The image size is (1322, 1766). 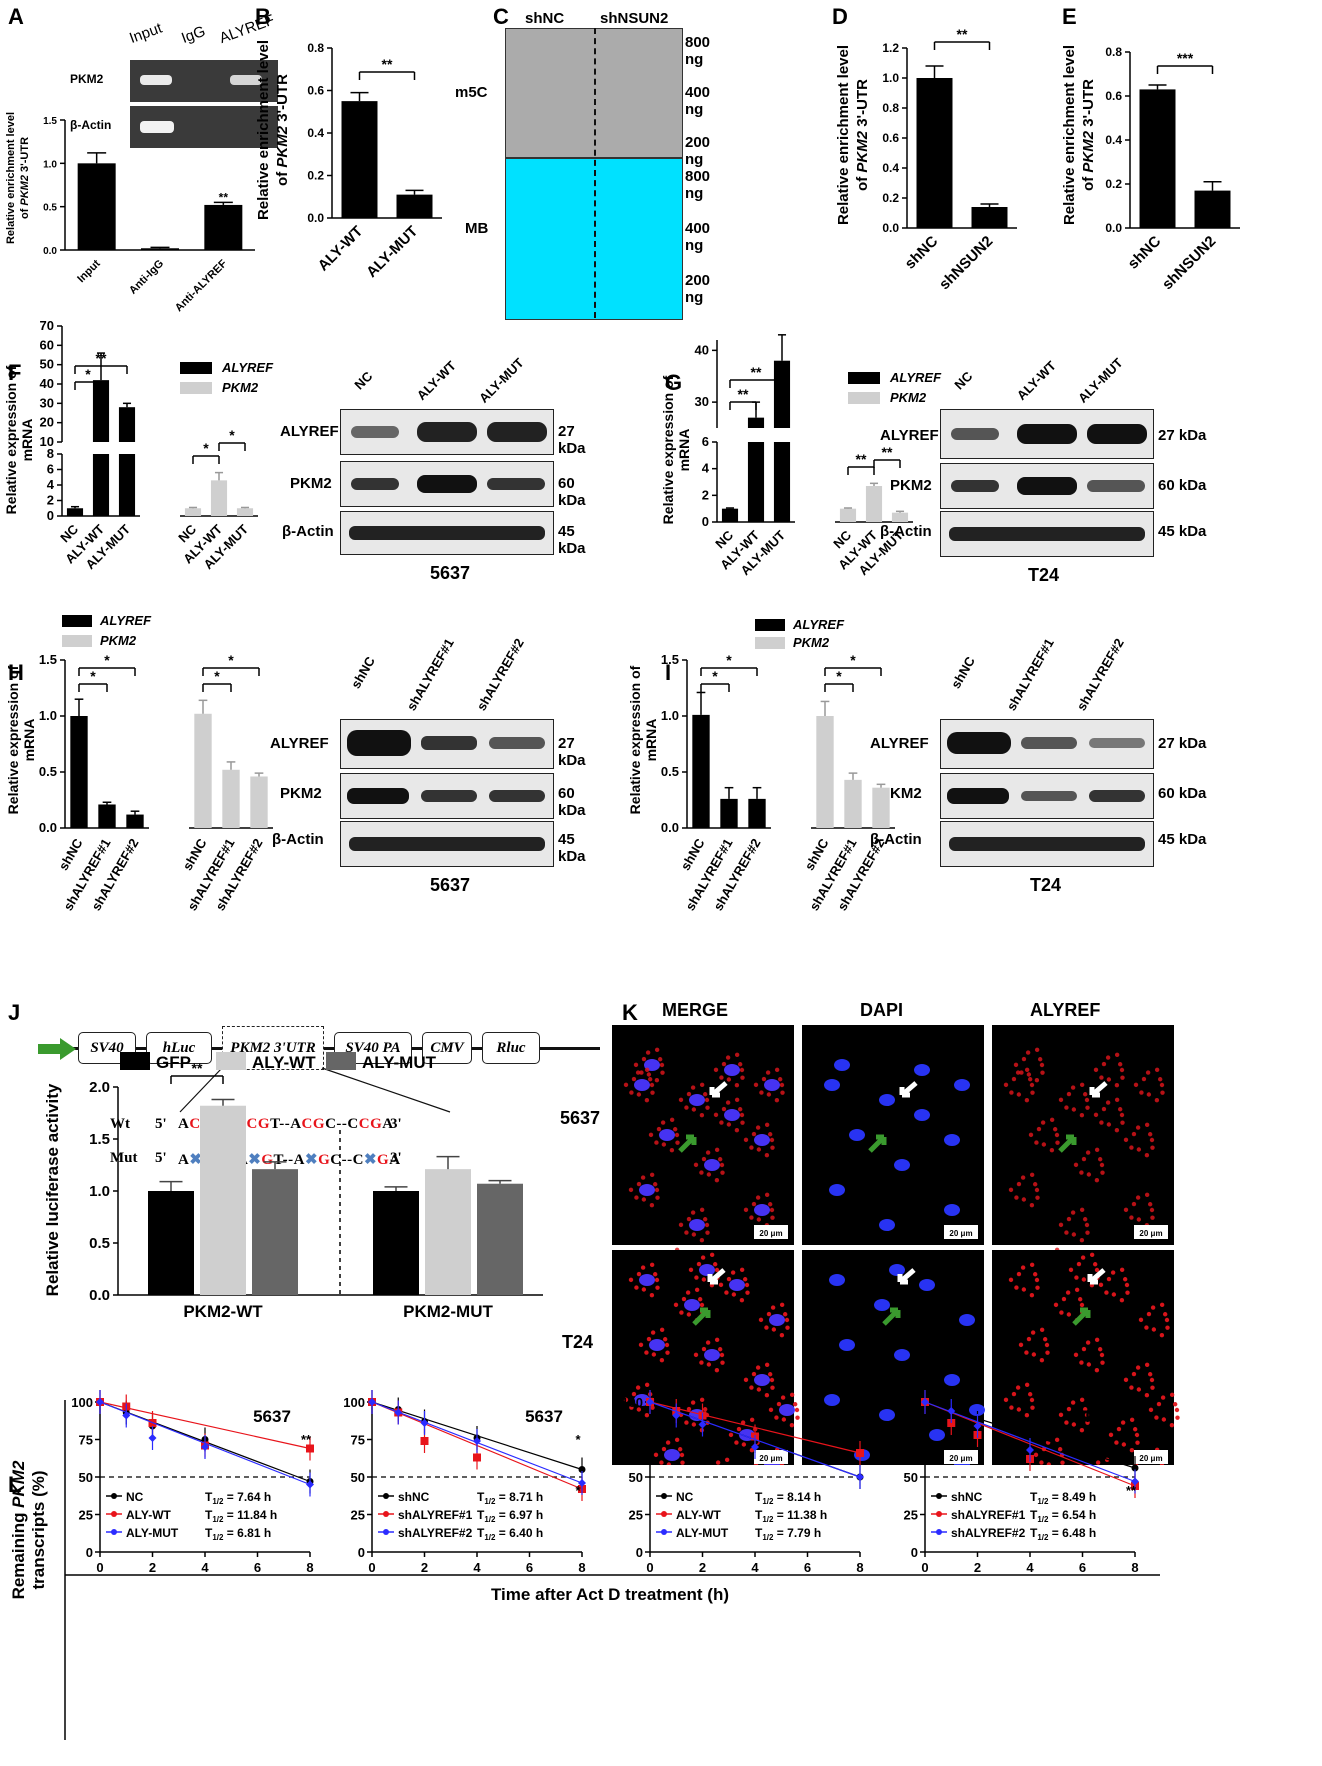 What do you see at coordinates (490, 1501) in the screenshot?
I see `thalf-sub: 1/2` at bounding box center [490, 1501].